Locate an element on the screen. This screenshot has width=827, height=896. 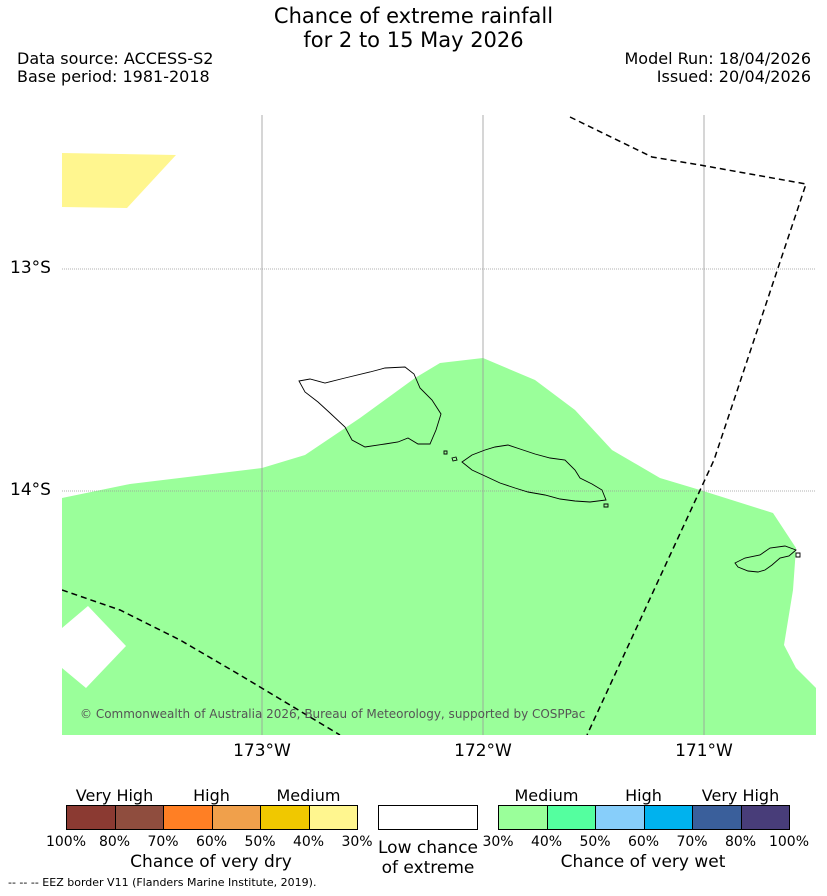
model-run: Model Run: 18/04/2026 is located at coordinates (718, 58).